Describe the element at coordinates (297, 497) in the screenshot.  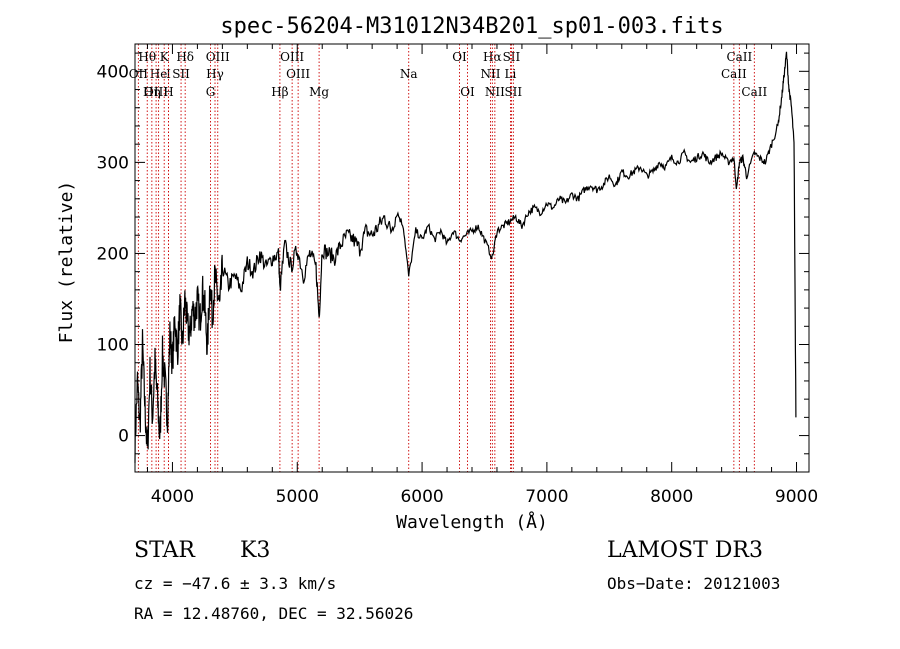
I see `x-tick-label: 5000` at that location.